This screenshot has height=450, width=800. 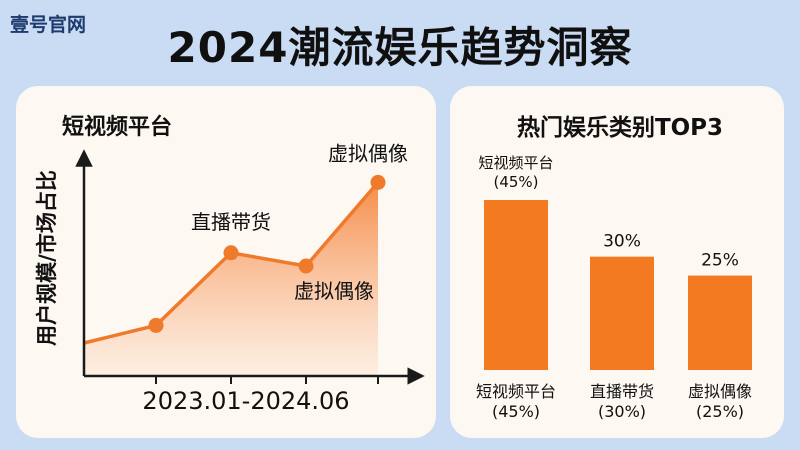 I want to click on y-axis-label: 用户规模/市场占比, so click(x=47, y=258).